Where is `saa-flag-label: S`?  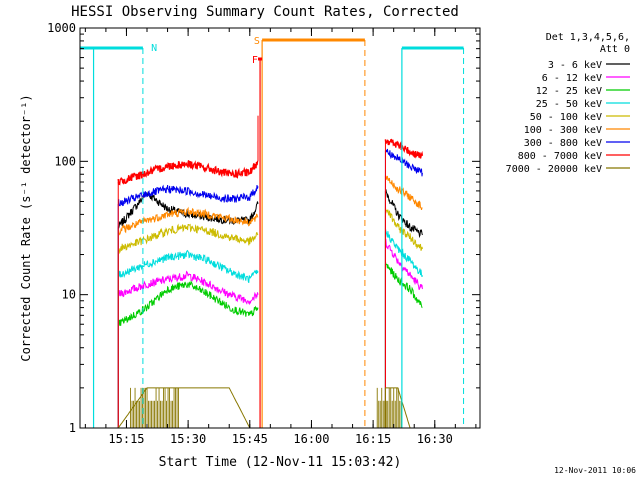 saa-flag-label: S is located at coordinates (257, 41).